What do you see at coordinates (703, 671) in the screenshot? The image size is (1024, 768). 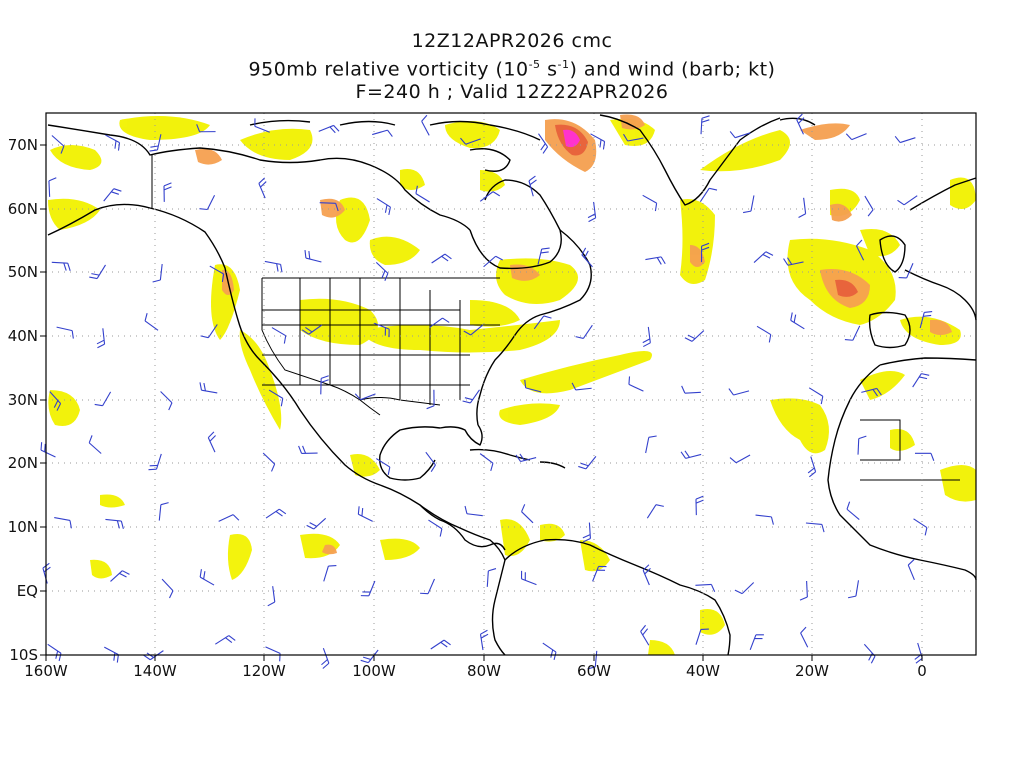 I see `lon-label: 40W` at bounding box center [703, 671].